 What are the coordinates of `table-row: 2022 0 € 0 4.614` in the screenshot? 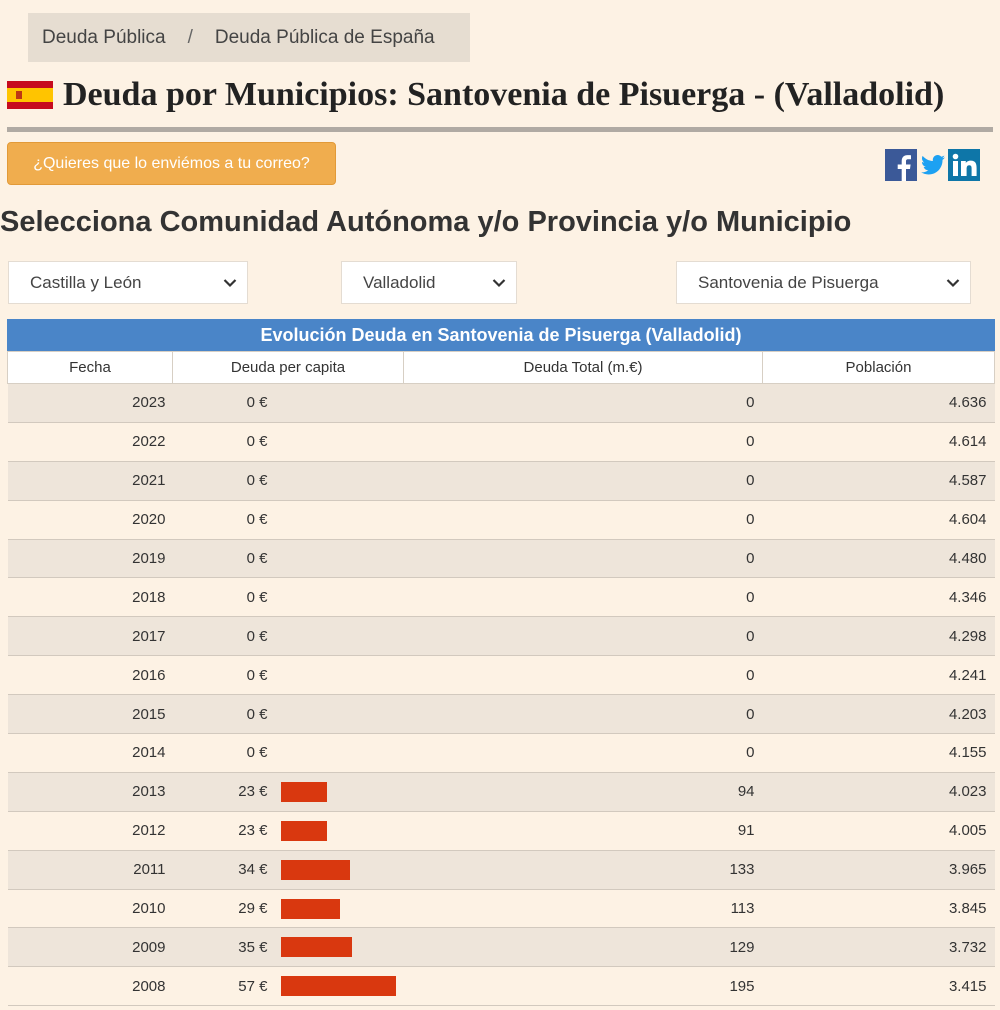 It's located at (501, 442).